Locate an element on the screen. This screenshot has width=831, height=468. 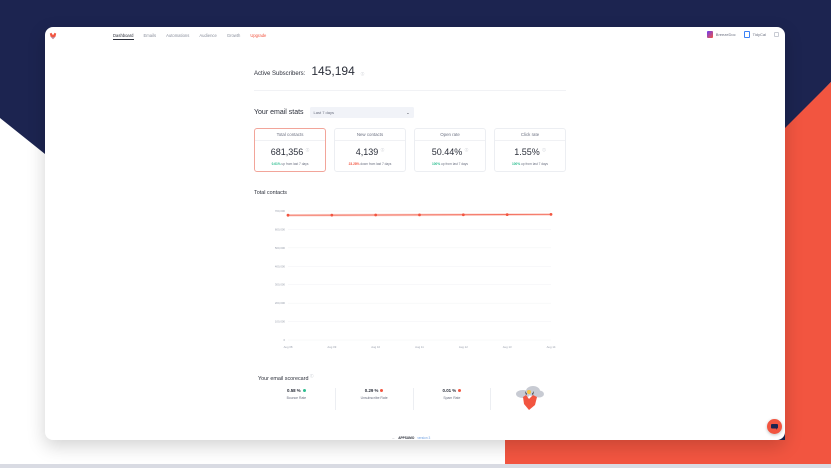
score-value: 0.01 % is located at coordinates (449, 390).